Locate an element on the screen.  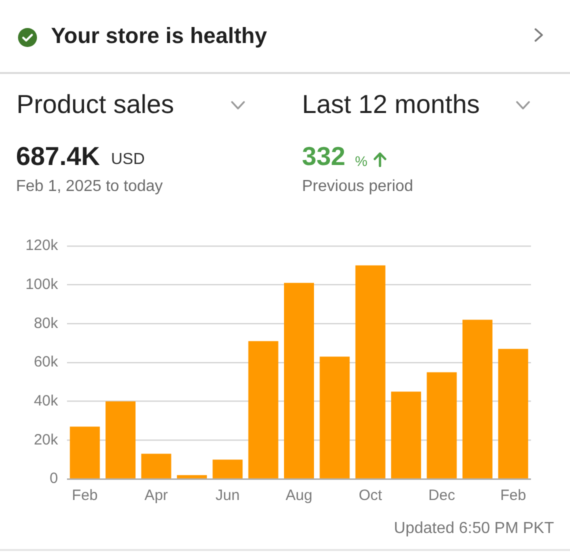
text: Feb 1, 2025 to today is located at coordinates (89, 187).